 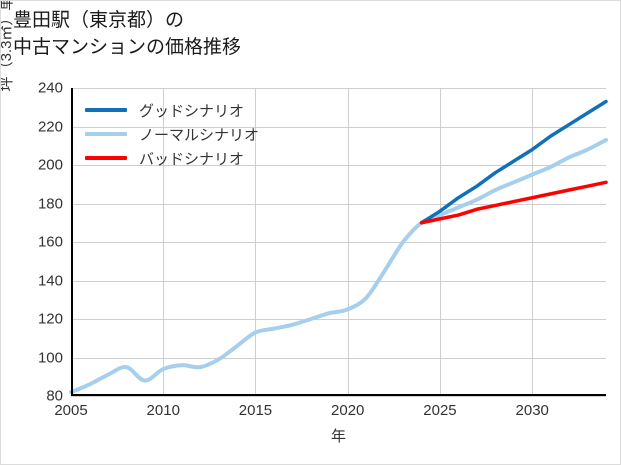 What do you see at coordinates (54, 396) in the screenshot?
I see `y-tick-label: 80` at bounding box center [54, 396].